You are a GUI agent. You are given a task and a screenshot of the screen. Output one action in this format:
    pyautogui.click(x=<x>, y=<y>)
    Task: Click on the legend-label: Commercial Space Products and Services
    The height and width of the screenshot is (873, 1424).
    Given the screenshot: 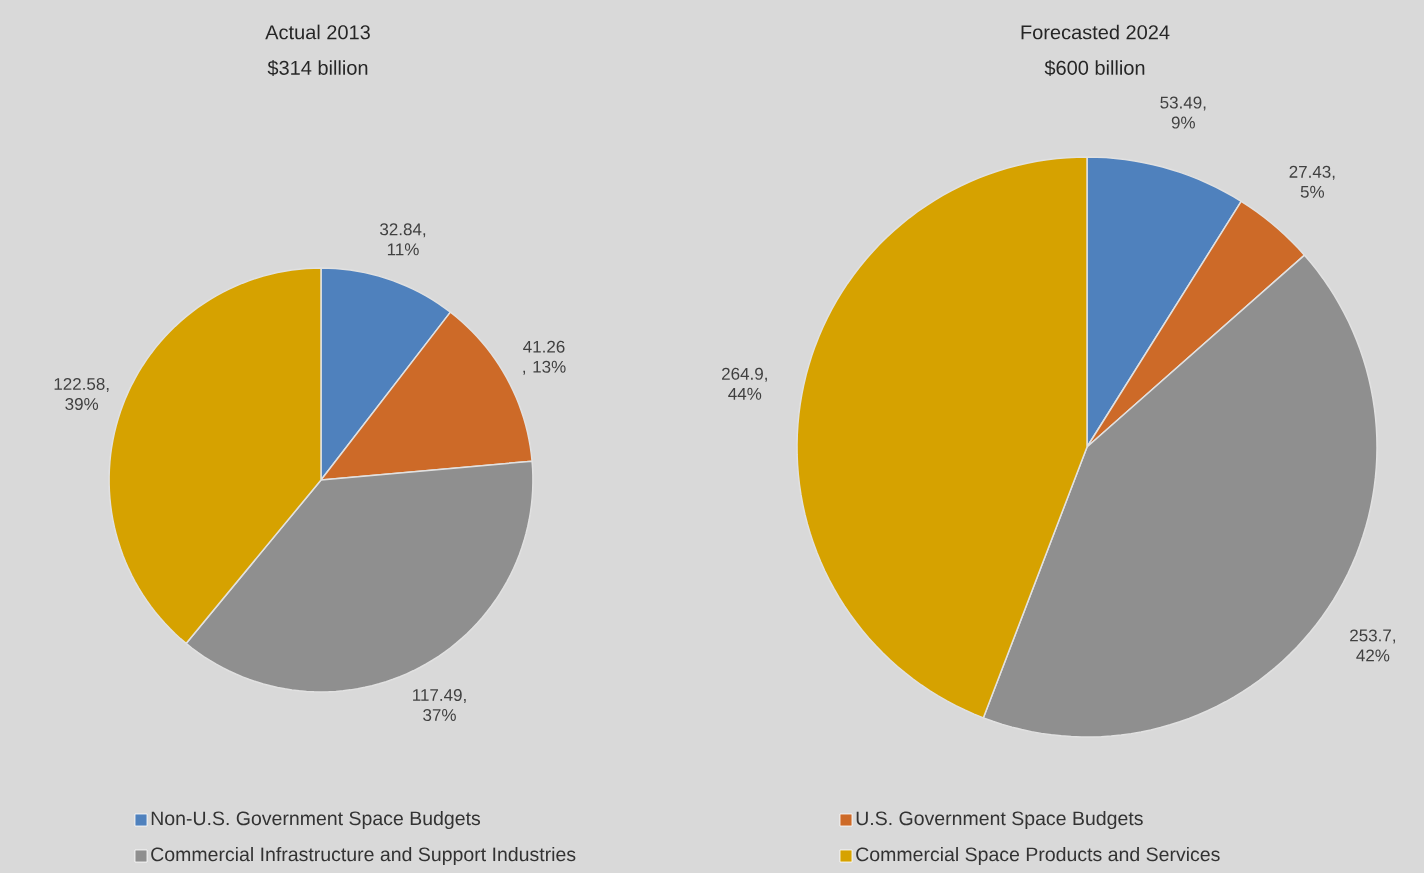 What is the action you would take?
    pyautogui.click(x=1038, y=856)
    